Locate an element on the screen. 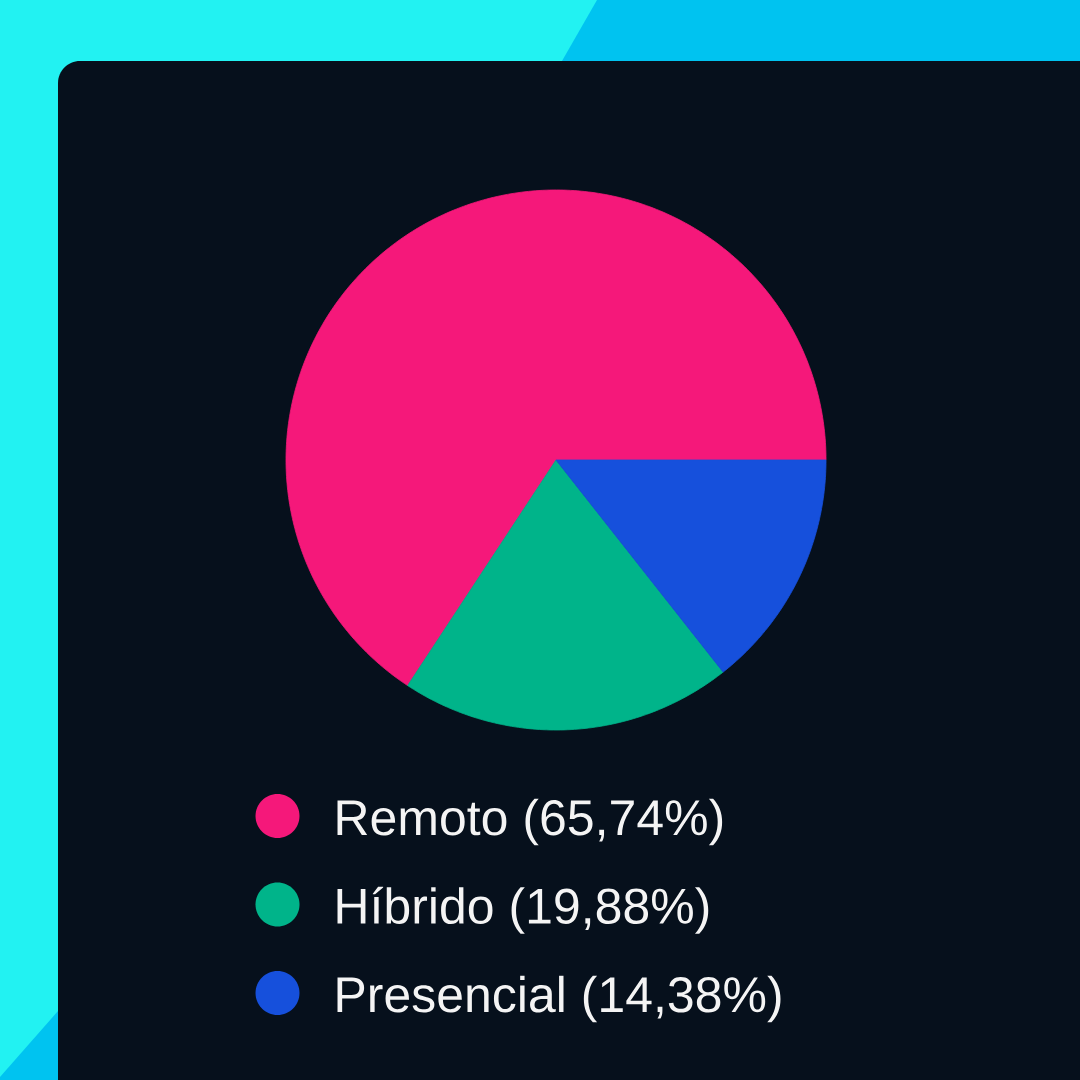  data-label: (65,74%) is located at coordinates (624, 822).